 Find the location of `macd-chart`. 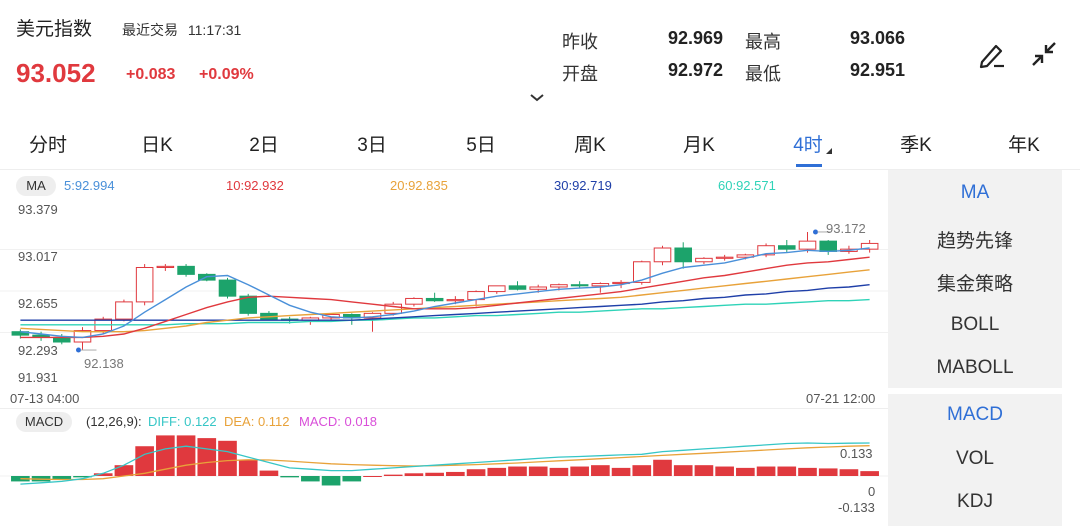

macd-chart is located at coordinates (444, 477).